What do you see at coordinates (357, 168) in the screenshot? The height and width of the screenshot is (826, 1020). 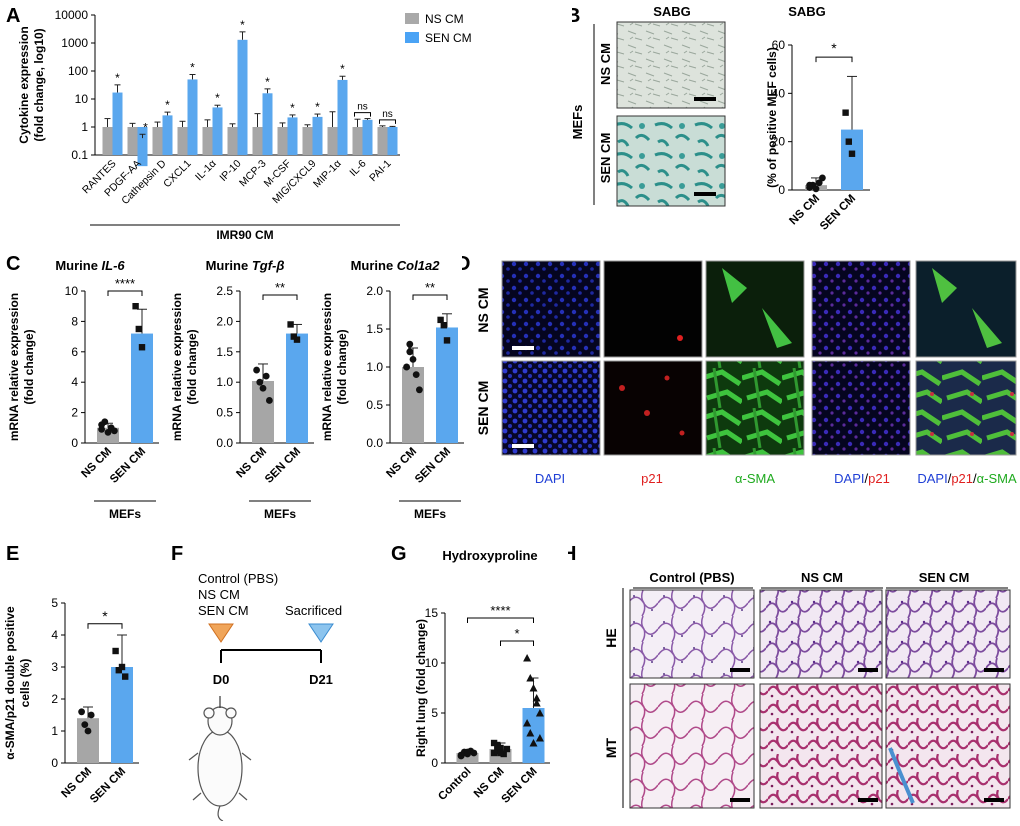 I see `category-label-10: IL-6` at bounding box center [357, 168].